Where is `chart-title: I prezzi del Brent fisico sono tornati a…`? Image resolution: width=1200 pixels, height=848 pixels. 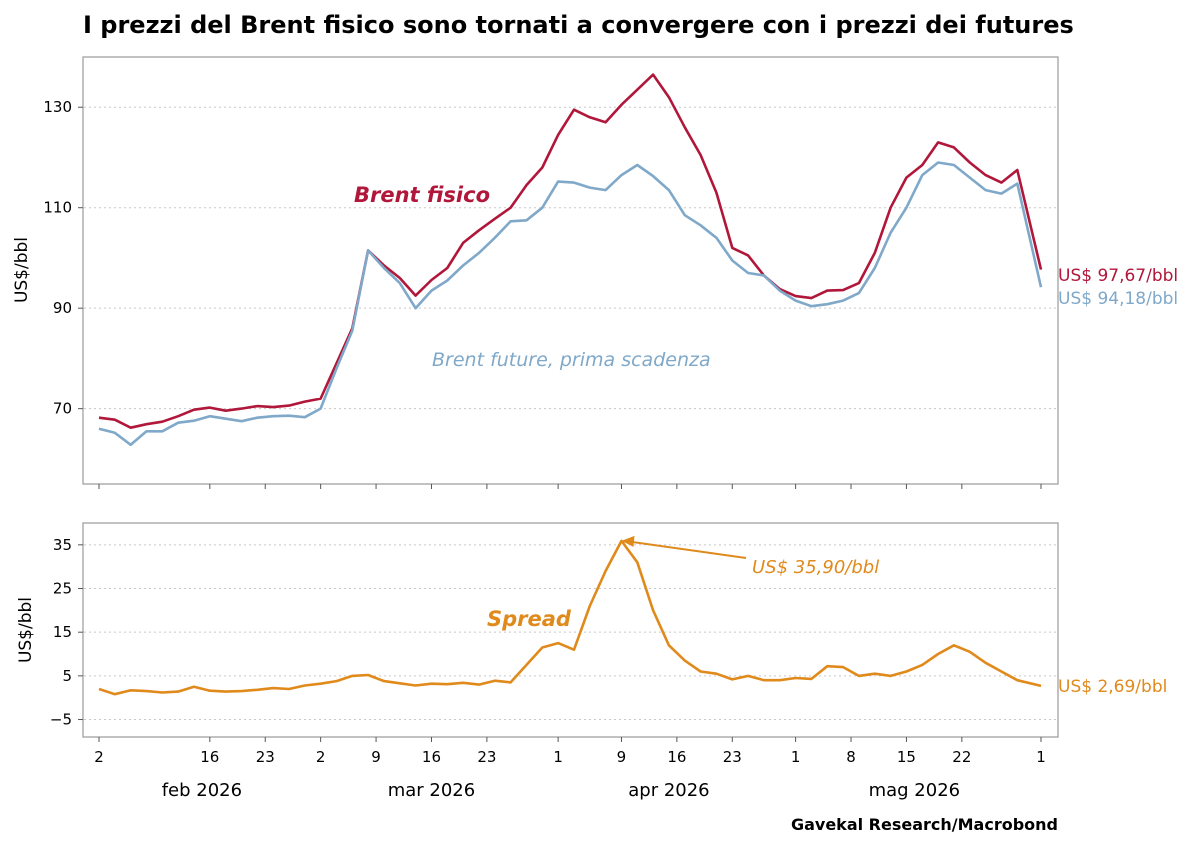
chart-title: I prezzi del Brent fisico sono tornati a… is located at coordinates (578, 25).